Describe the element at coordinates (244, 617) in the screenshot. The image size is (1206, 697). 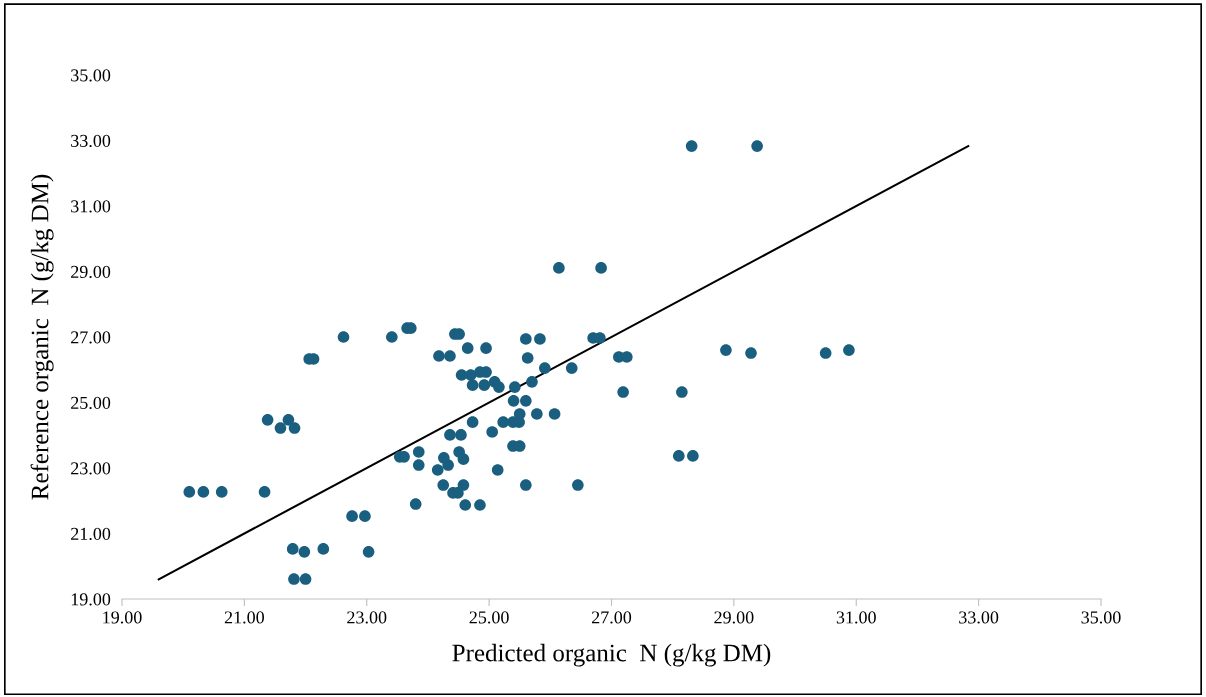
I see `x-tick-label: 21.00` at that location.